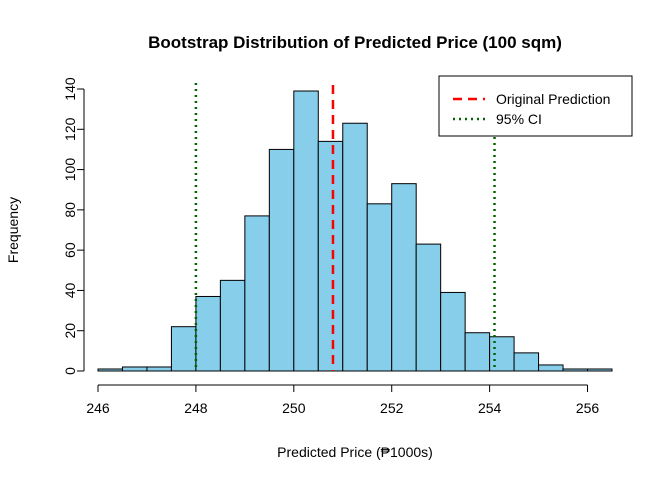 The image size is (672, 480). I want to click on x-tick-label: 254, so click(490, 408).